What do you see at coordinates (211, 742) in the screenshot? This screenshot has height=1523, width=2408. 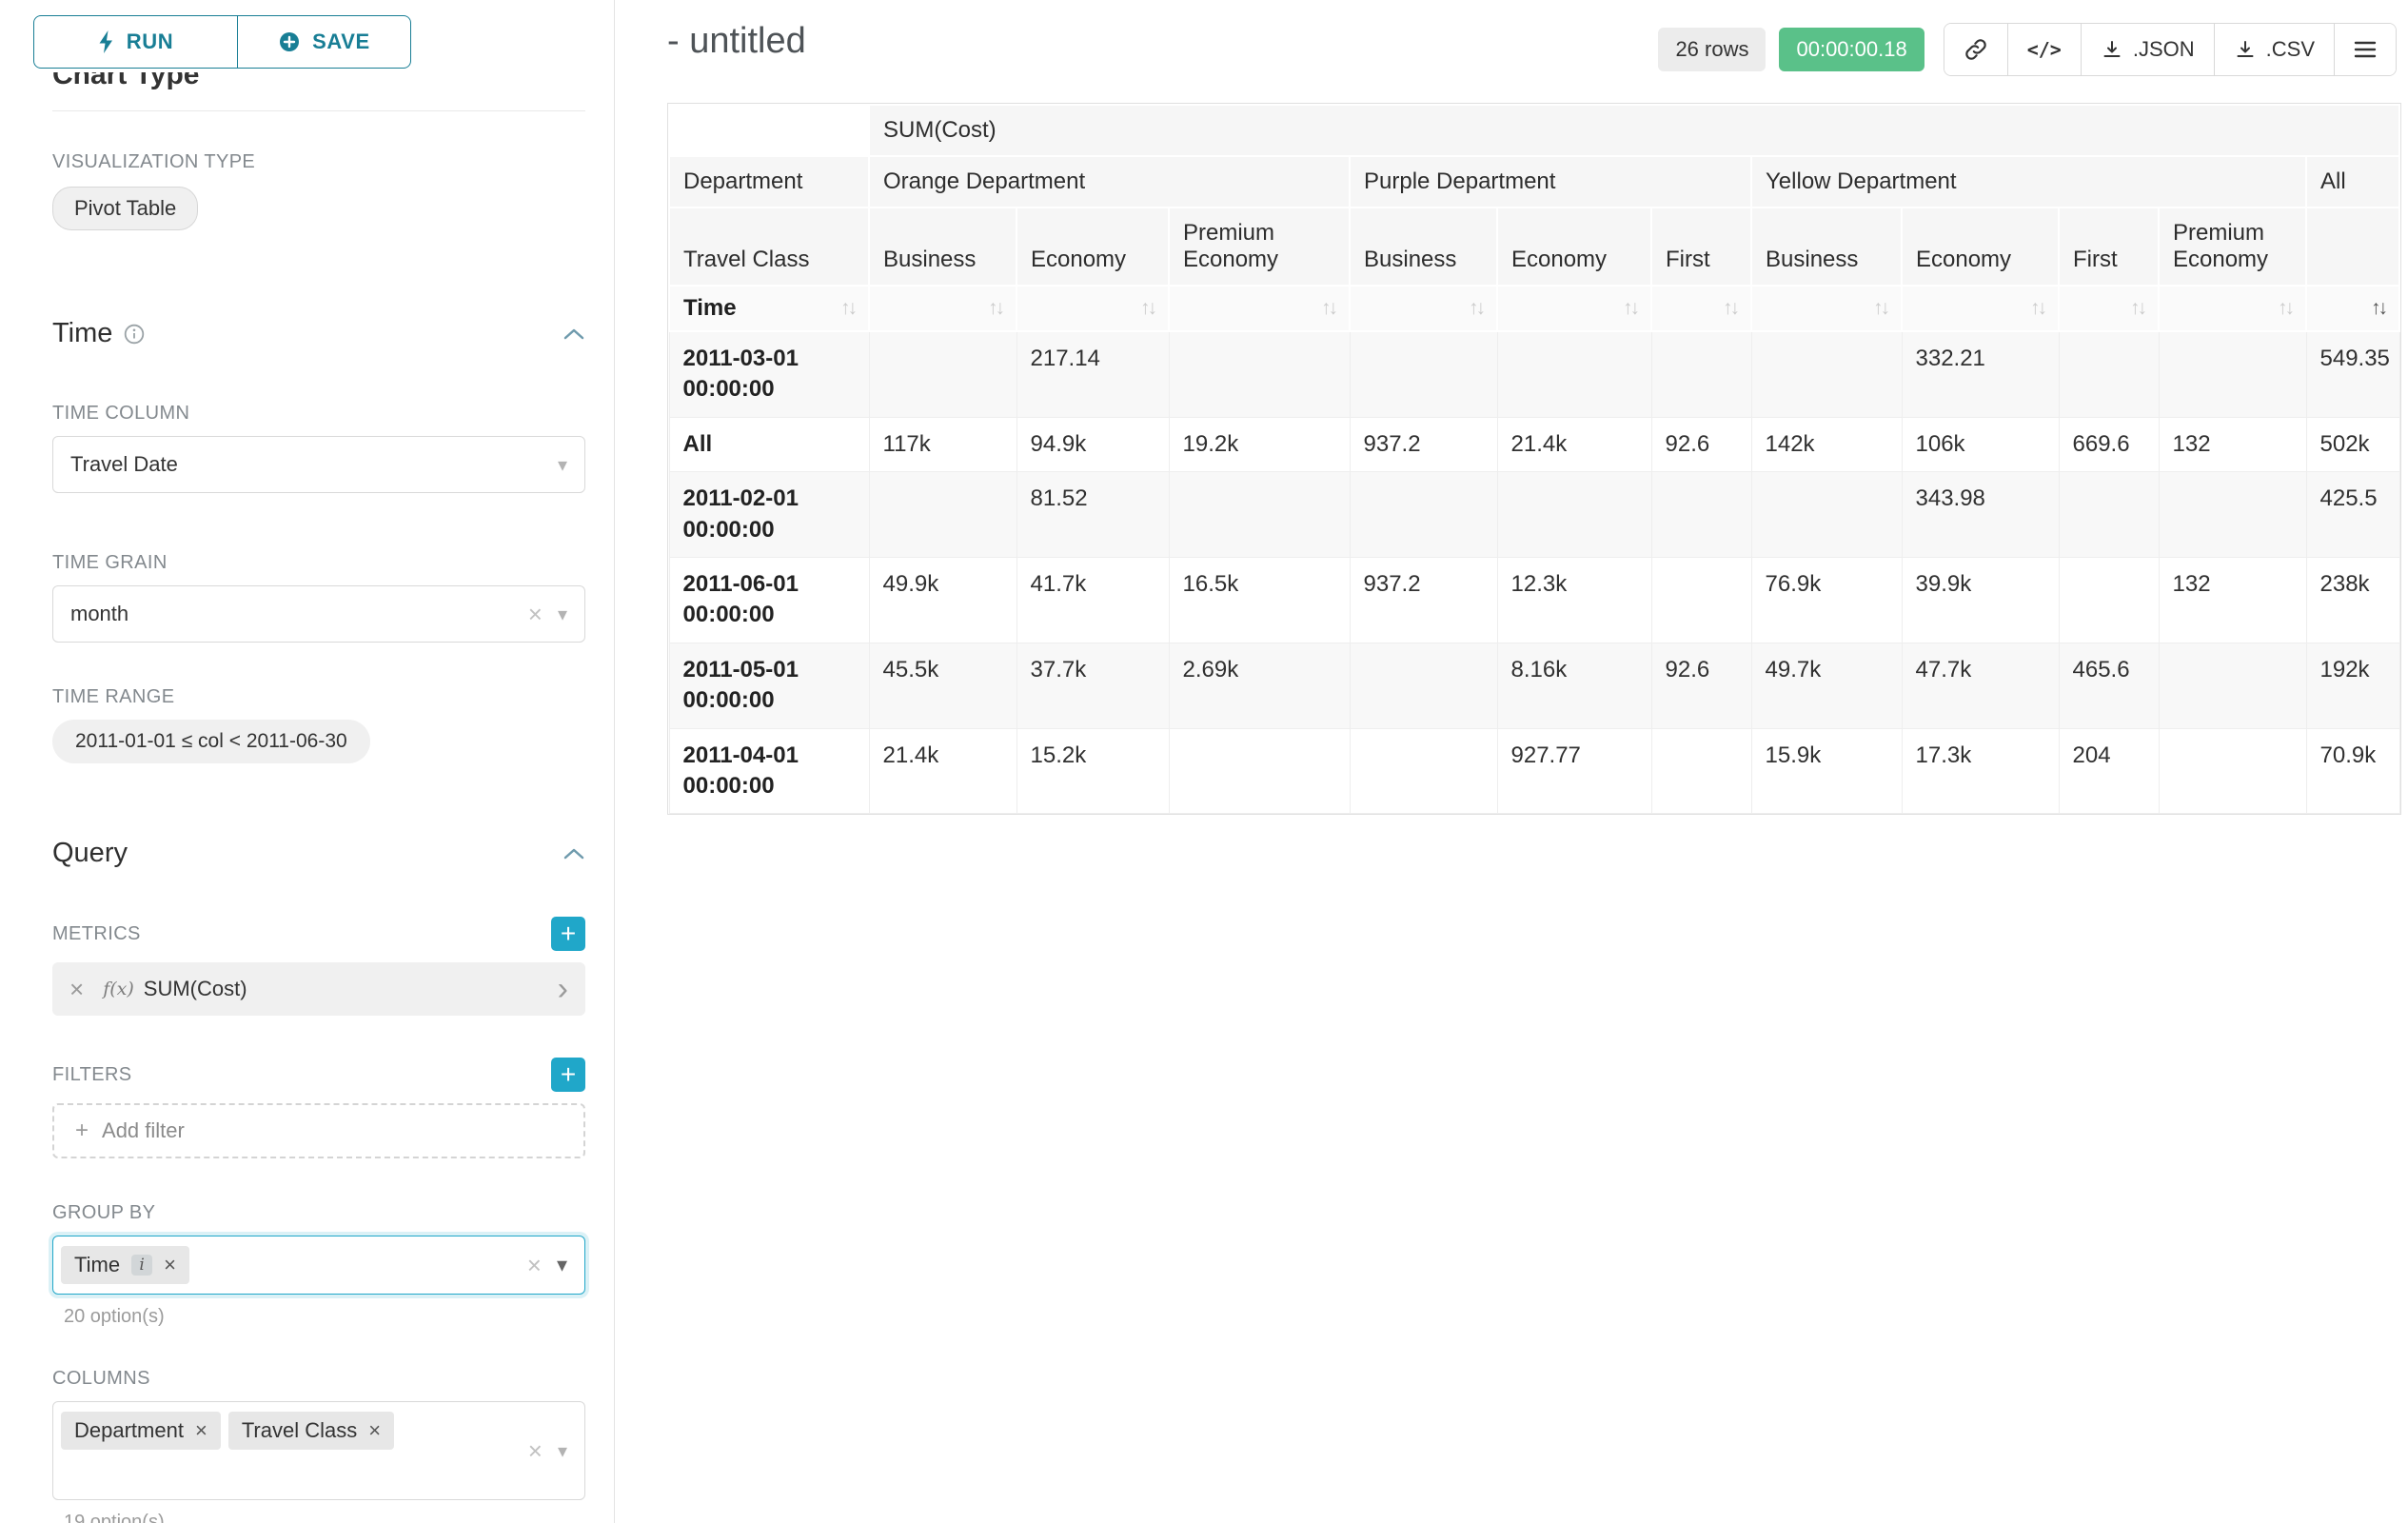 I see `time-range-pill: 2011-01-01 ≤ col < 2011-06-30` at bounding box center [211, 742].